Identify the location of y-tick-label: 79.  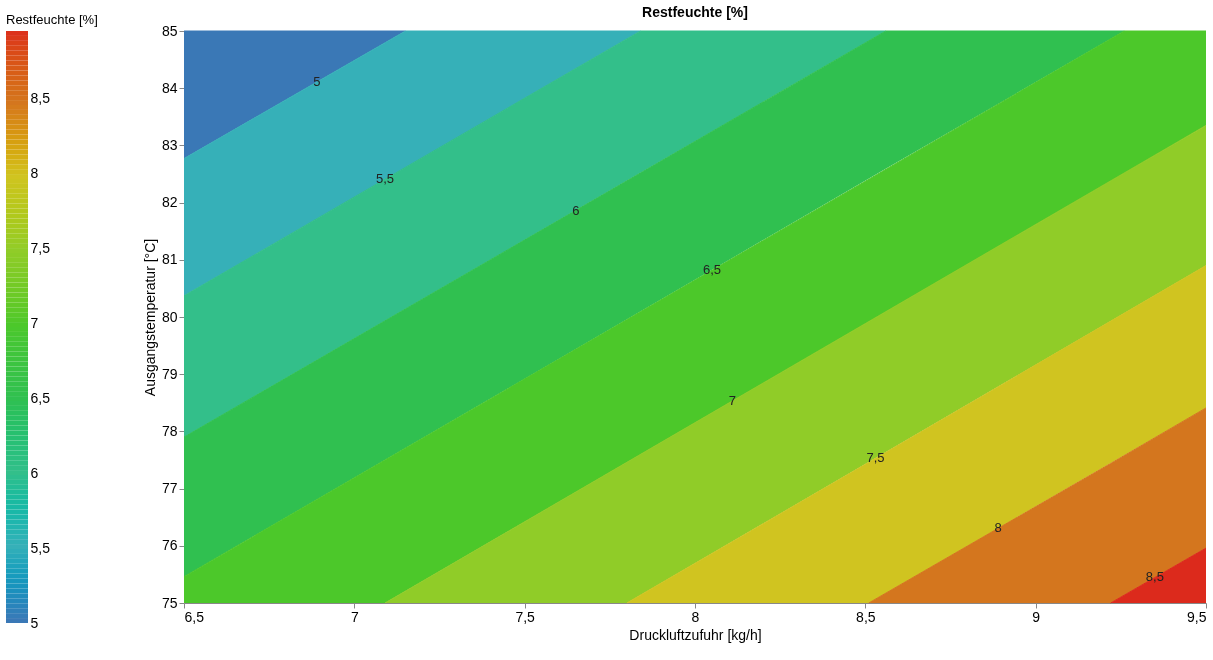
(169, 373).